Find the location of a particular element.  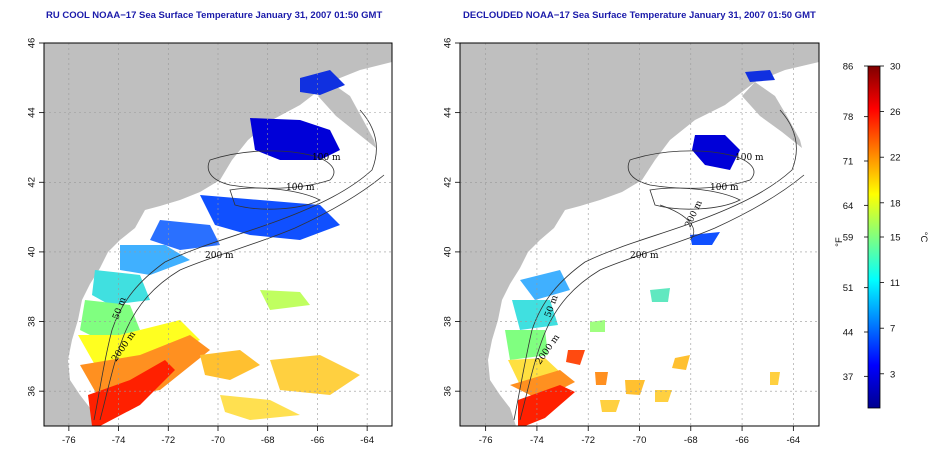

colorbar-bar is located at coordinates (874, 237).